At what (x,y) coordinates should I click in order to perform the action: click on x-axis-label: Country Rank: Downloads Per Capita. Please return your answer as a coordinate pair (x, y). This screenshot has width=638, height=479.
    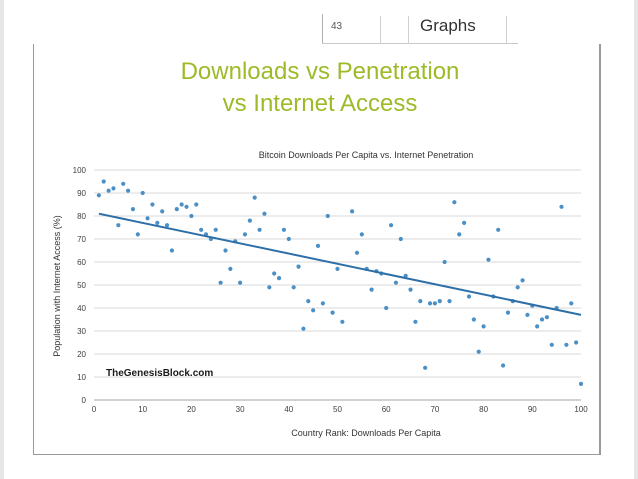
    Looking at the image, I should click on (366, 433).